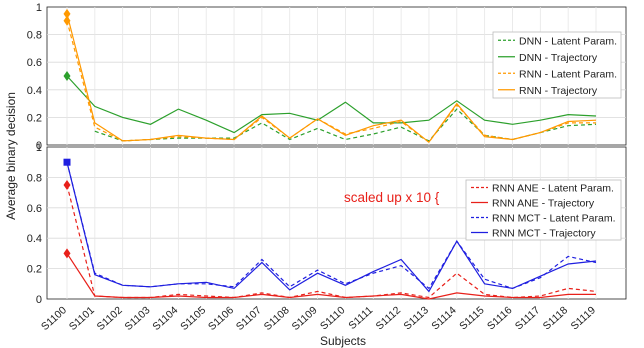 Image resolution: width=644 pixels, height=348 pixels. I want to click on x-tick-label: S1105, so click(193, 318).